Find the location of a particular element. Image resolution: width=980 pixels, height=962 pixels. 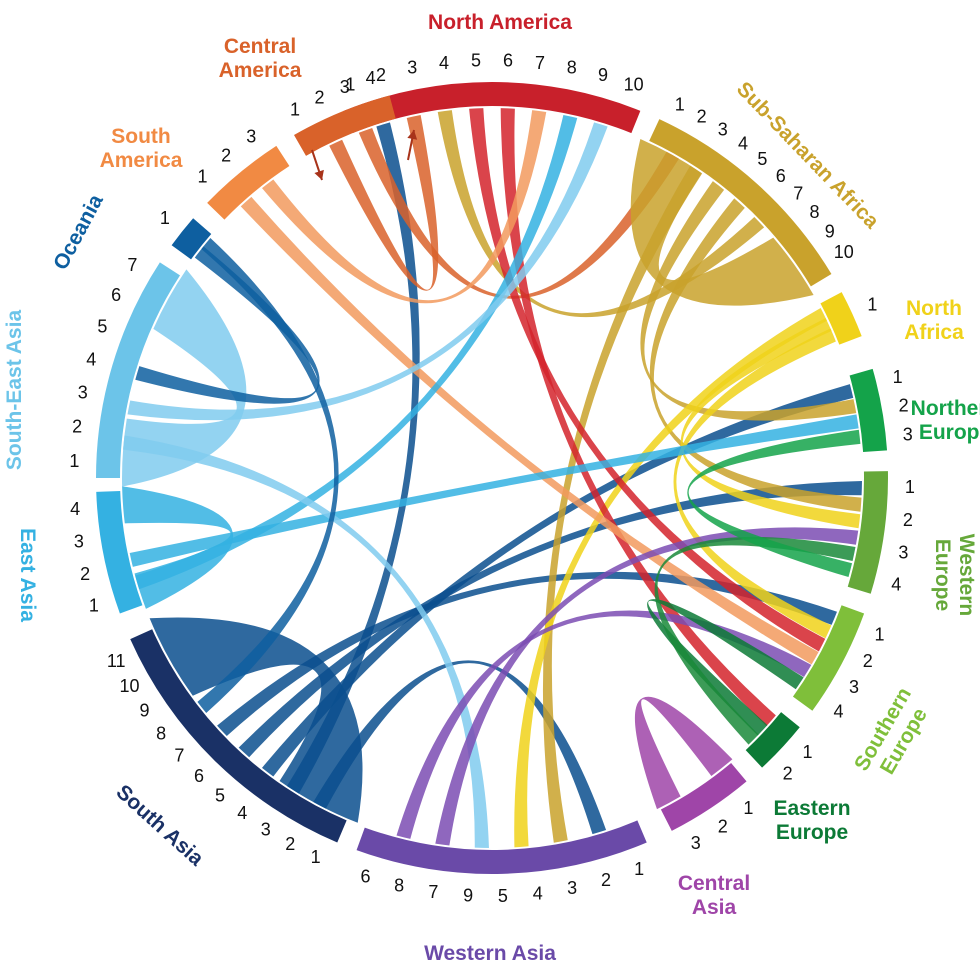

label-western-asia: Western Asia is located at coordinates (490, 952).